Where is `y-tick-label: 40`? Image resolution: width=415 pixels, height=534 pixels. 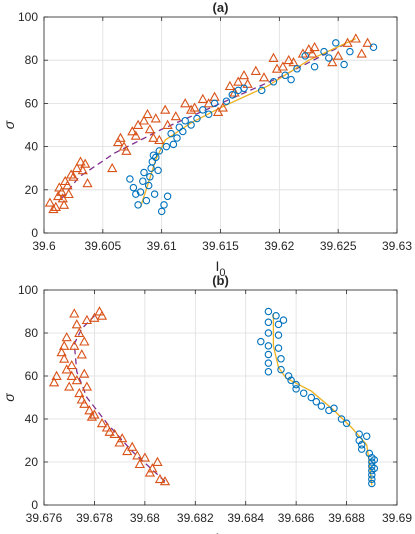 y-tick-label: 40 is located at coordinates (32, 147).